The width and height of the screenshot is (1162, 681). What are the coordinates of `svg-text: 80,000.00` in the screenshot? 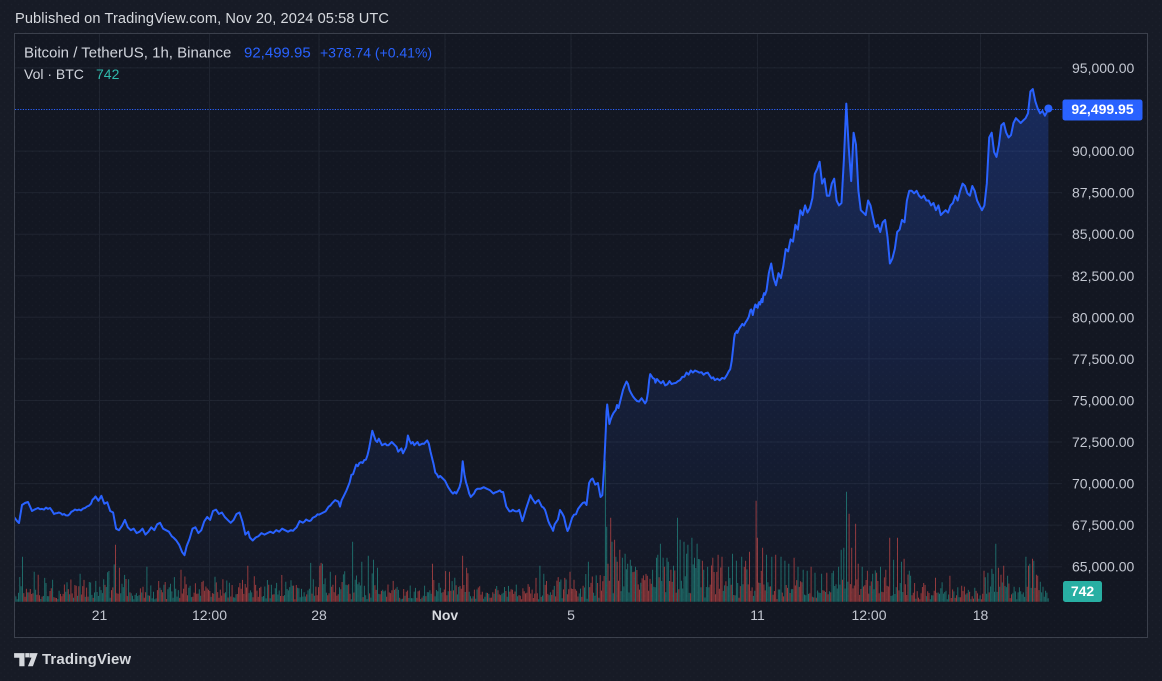 It's located at (1103, 317).